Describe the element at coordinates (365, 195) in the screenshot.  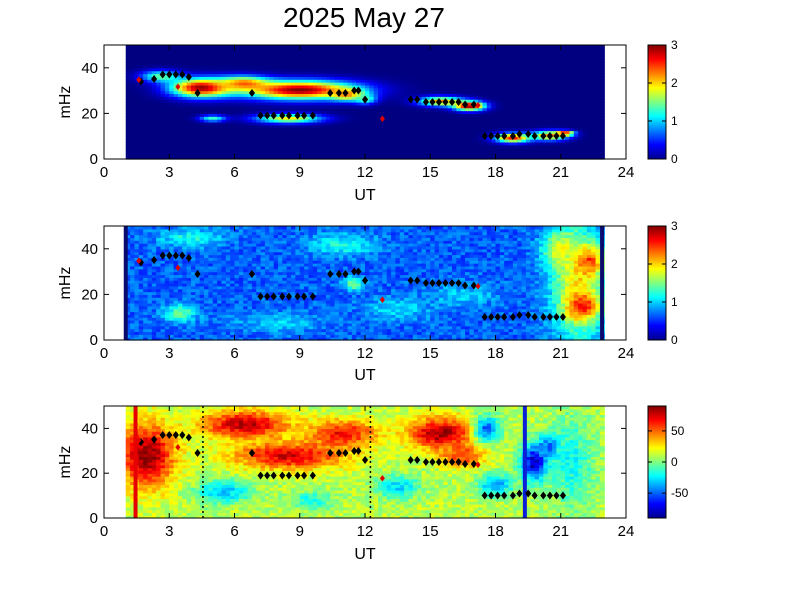
I see `x-axis-label: UT` at that location.